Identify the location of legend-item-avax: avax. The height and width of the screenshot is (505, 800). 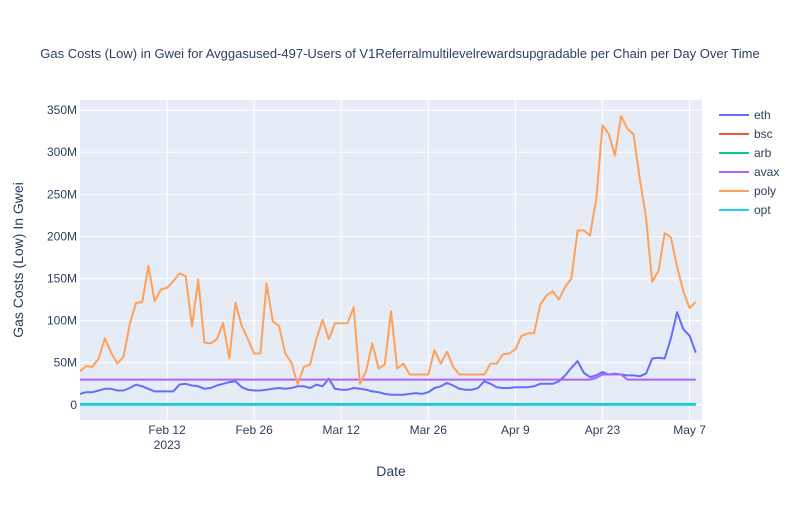
(749, 172).